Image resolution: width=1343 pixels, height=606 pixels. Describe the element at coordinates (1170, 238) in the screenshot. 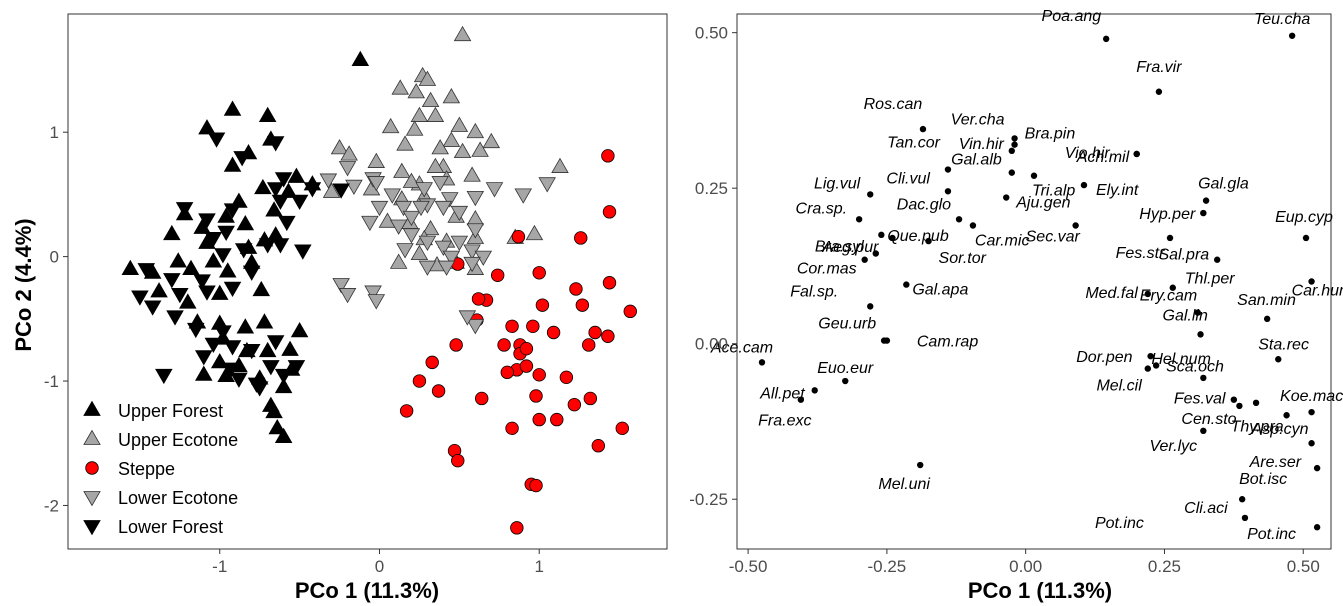

I see `species-point-fes-str` at that location.